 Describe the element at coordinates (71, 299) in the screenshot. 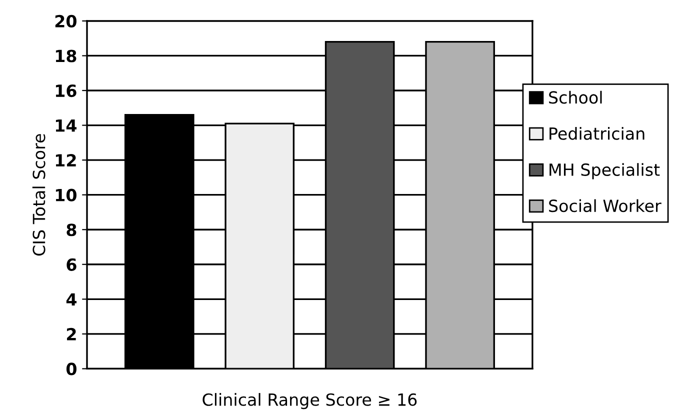

I see `y-tick-label: 4` at that location.